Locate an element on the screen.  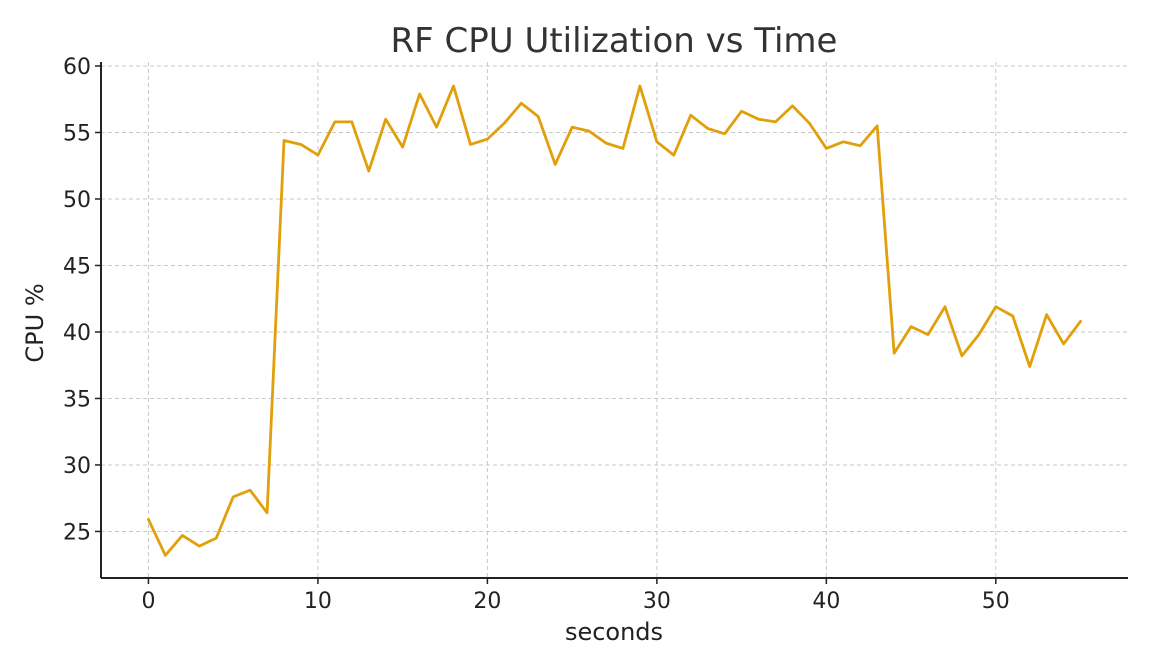
y-tick-label: 35 is located at coordinates (77, 399).